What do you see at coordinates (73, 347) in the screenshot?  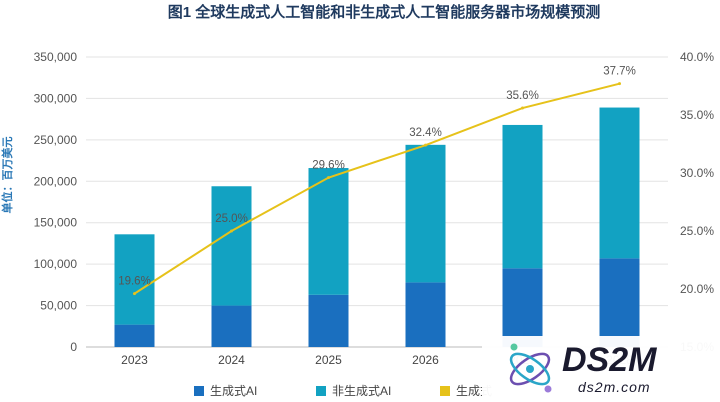 I see `y-tick-label: 0` at bounding box center [73, 347].